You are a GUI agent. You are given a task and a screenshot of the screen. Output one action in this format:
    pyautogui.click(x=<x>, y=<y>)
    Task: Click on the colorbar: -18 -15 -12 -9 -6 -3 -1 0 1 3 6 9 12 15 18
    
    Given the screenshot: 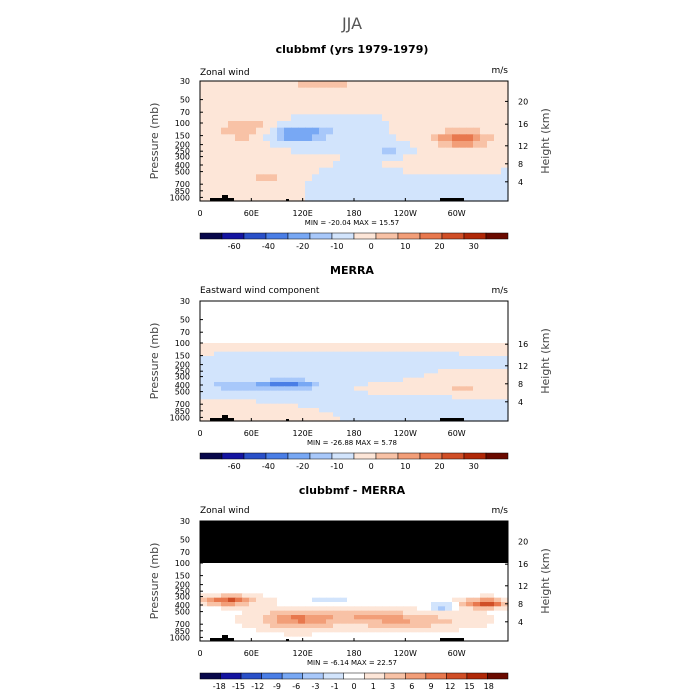 What is the action you would take?
    pyautogui.click(x=354, y=681)
    